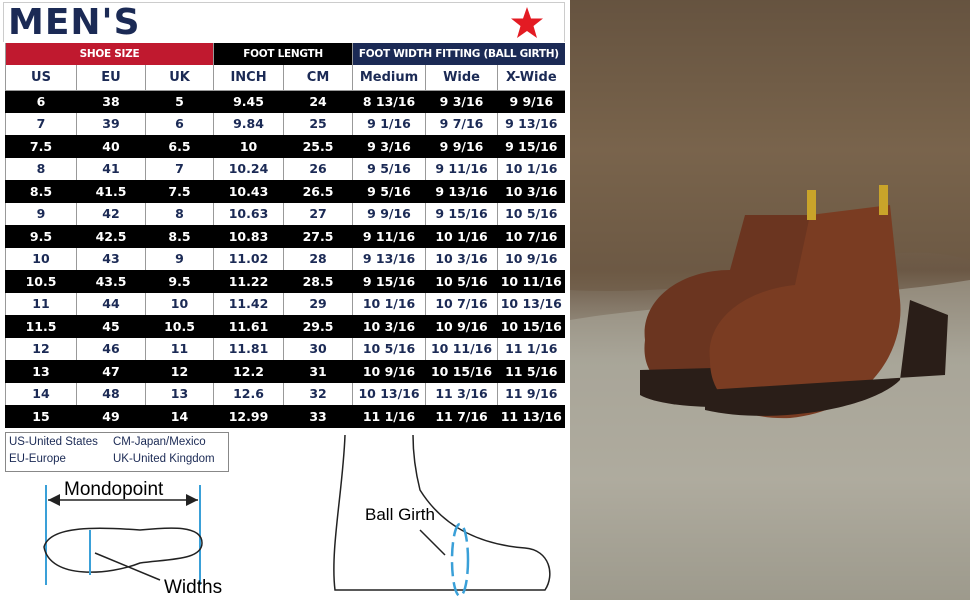  Describe the element at coordinates (285, 348) in the screenshot. I see `table-row: 12 46 11 11.81 30 10 5/16 10 11/16 11 1/16` at that location.